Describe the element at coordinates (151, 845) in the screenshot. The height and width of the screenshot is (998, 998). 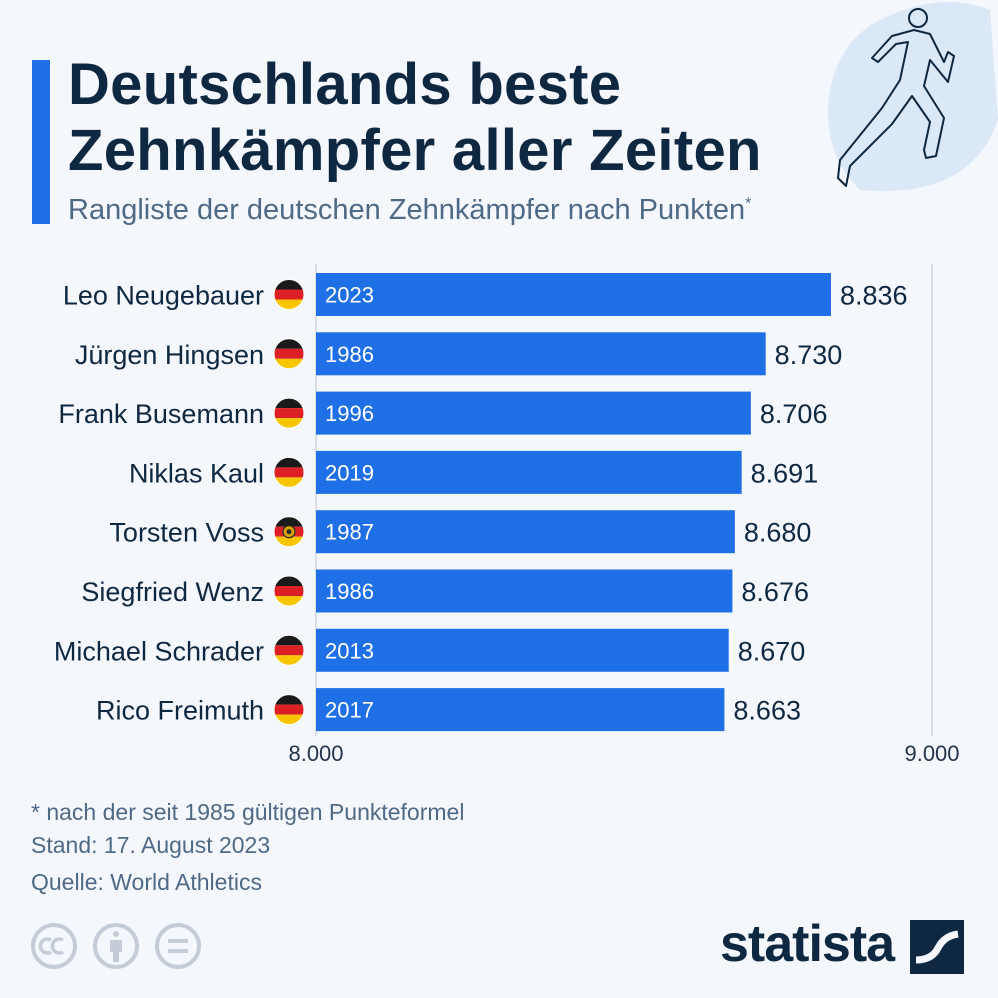
I see `date-note: Stand: 17. August 2023` at that location.